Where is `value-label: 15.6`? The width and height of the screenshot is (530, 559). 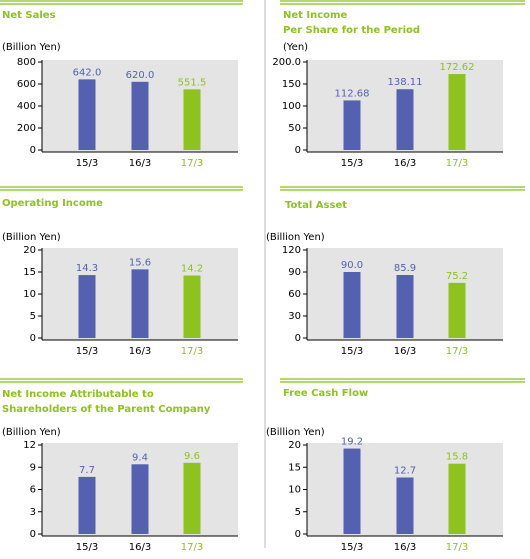
value-label: 15.6 is located at coordinates (140, 262).